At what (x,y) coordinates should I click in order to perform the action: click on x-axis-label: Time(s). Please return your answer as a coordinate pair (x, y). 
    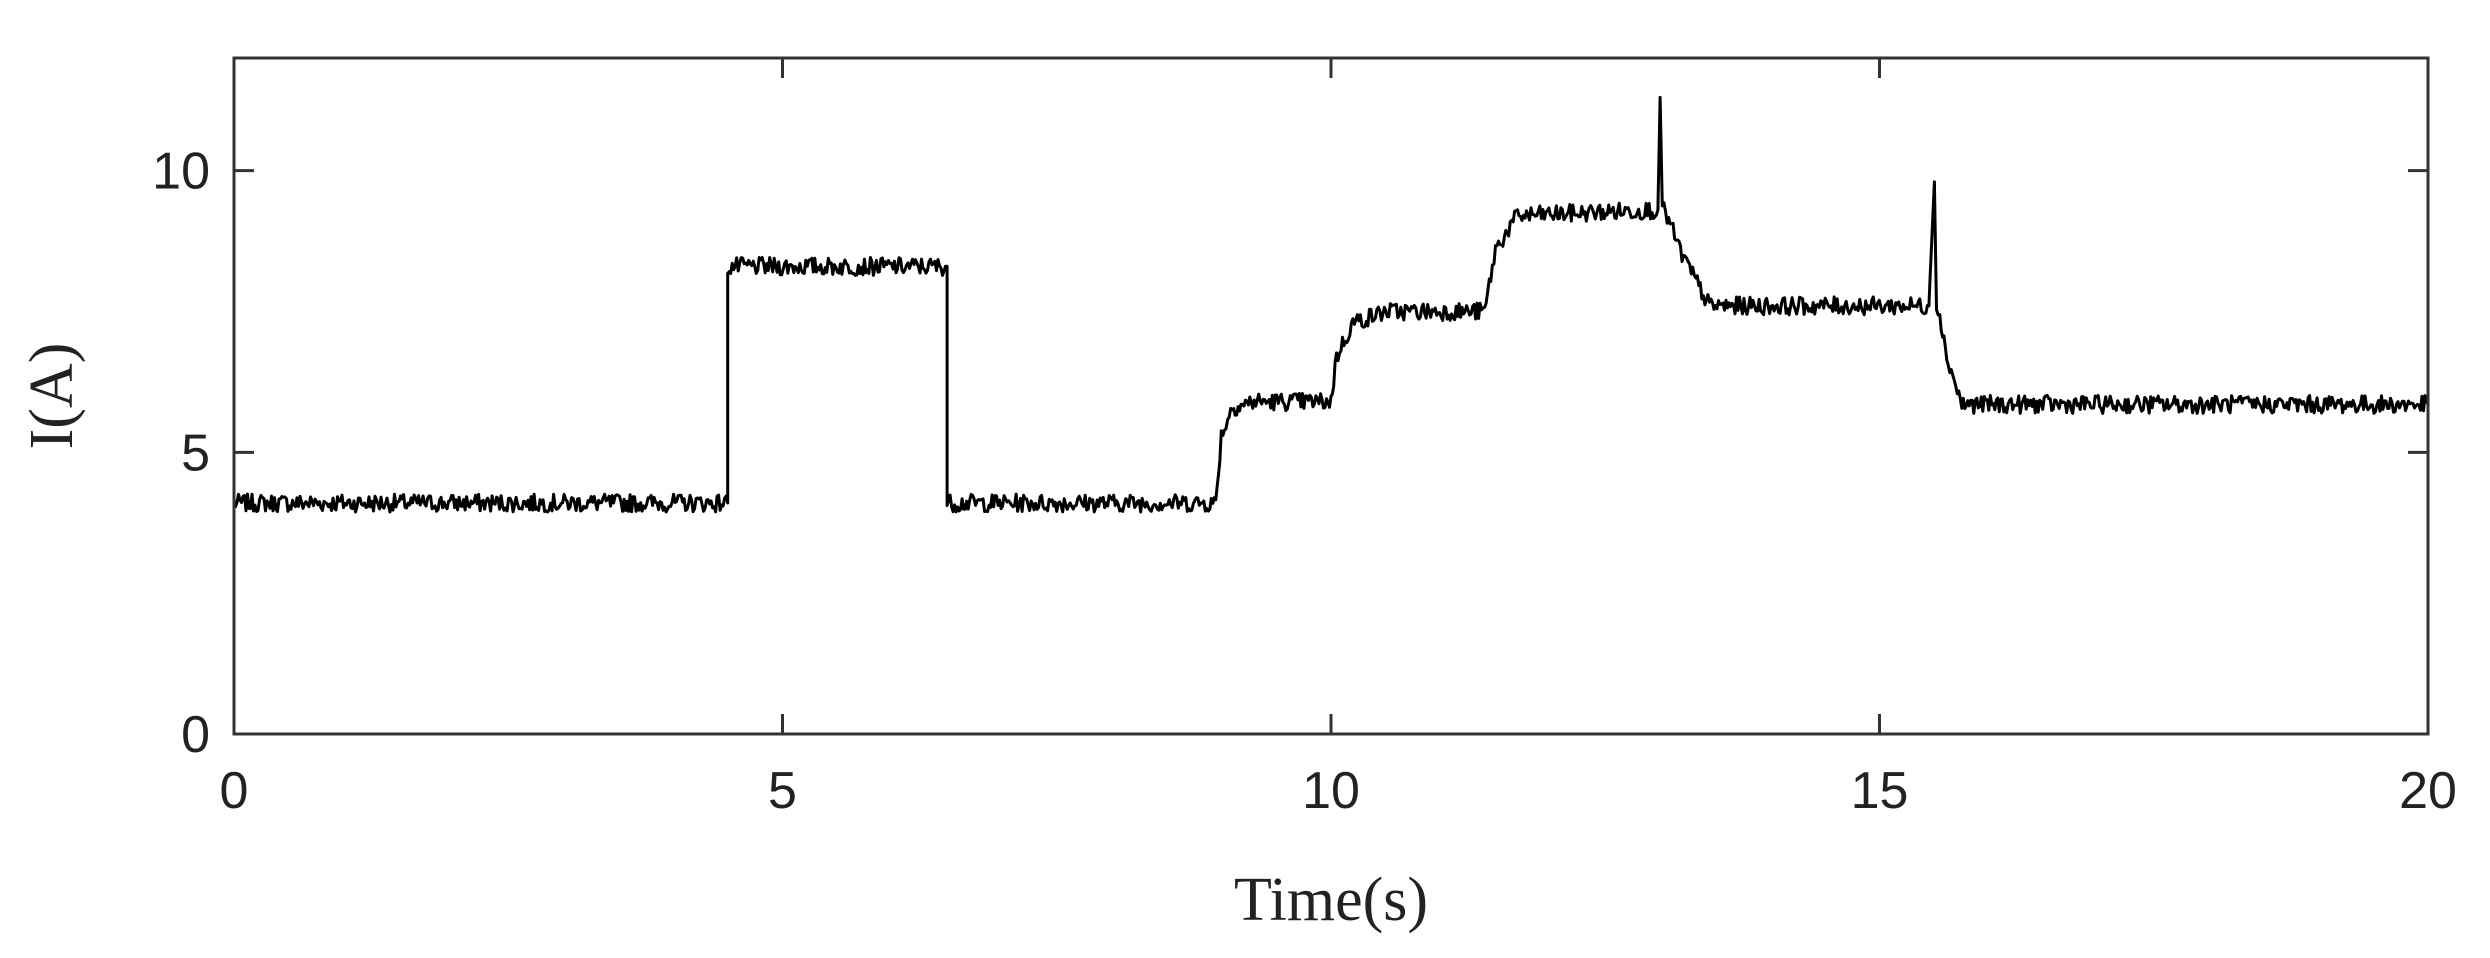
    Looking at the image, I should click on (1331, 900).